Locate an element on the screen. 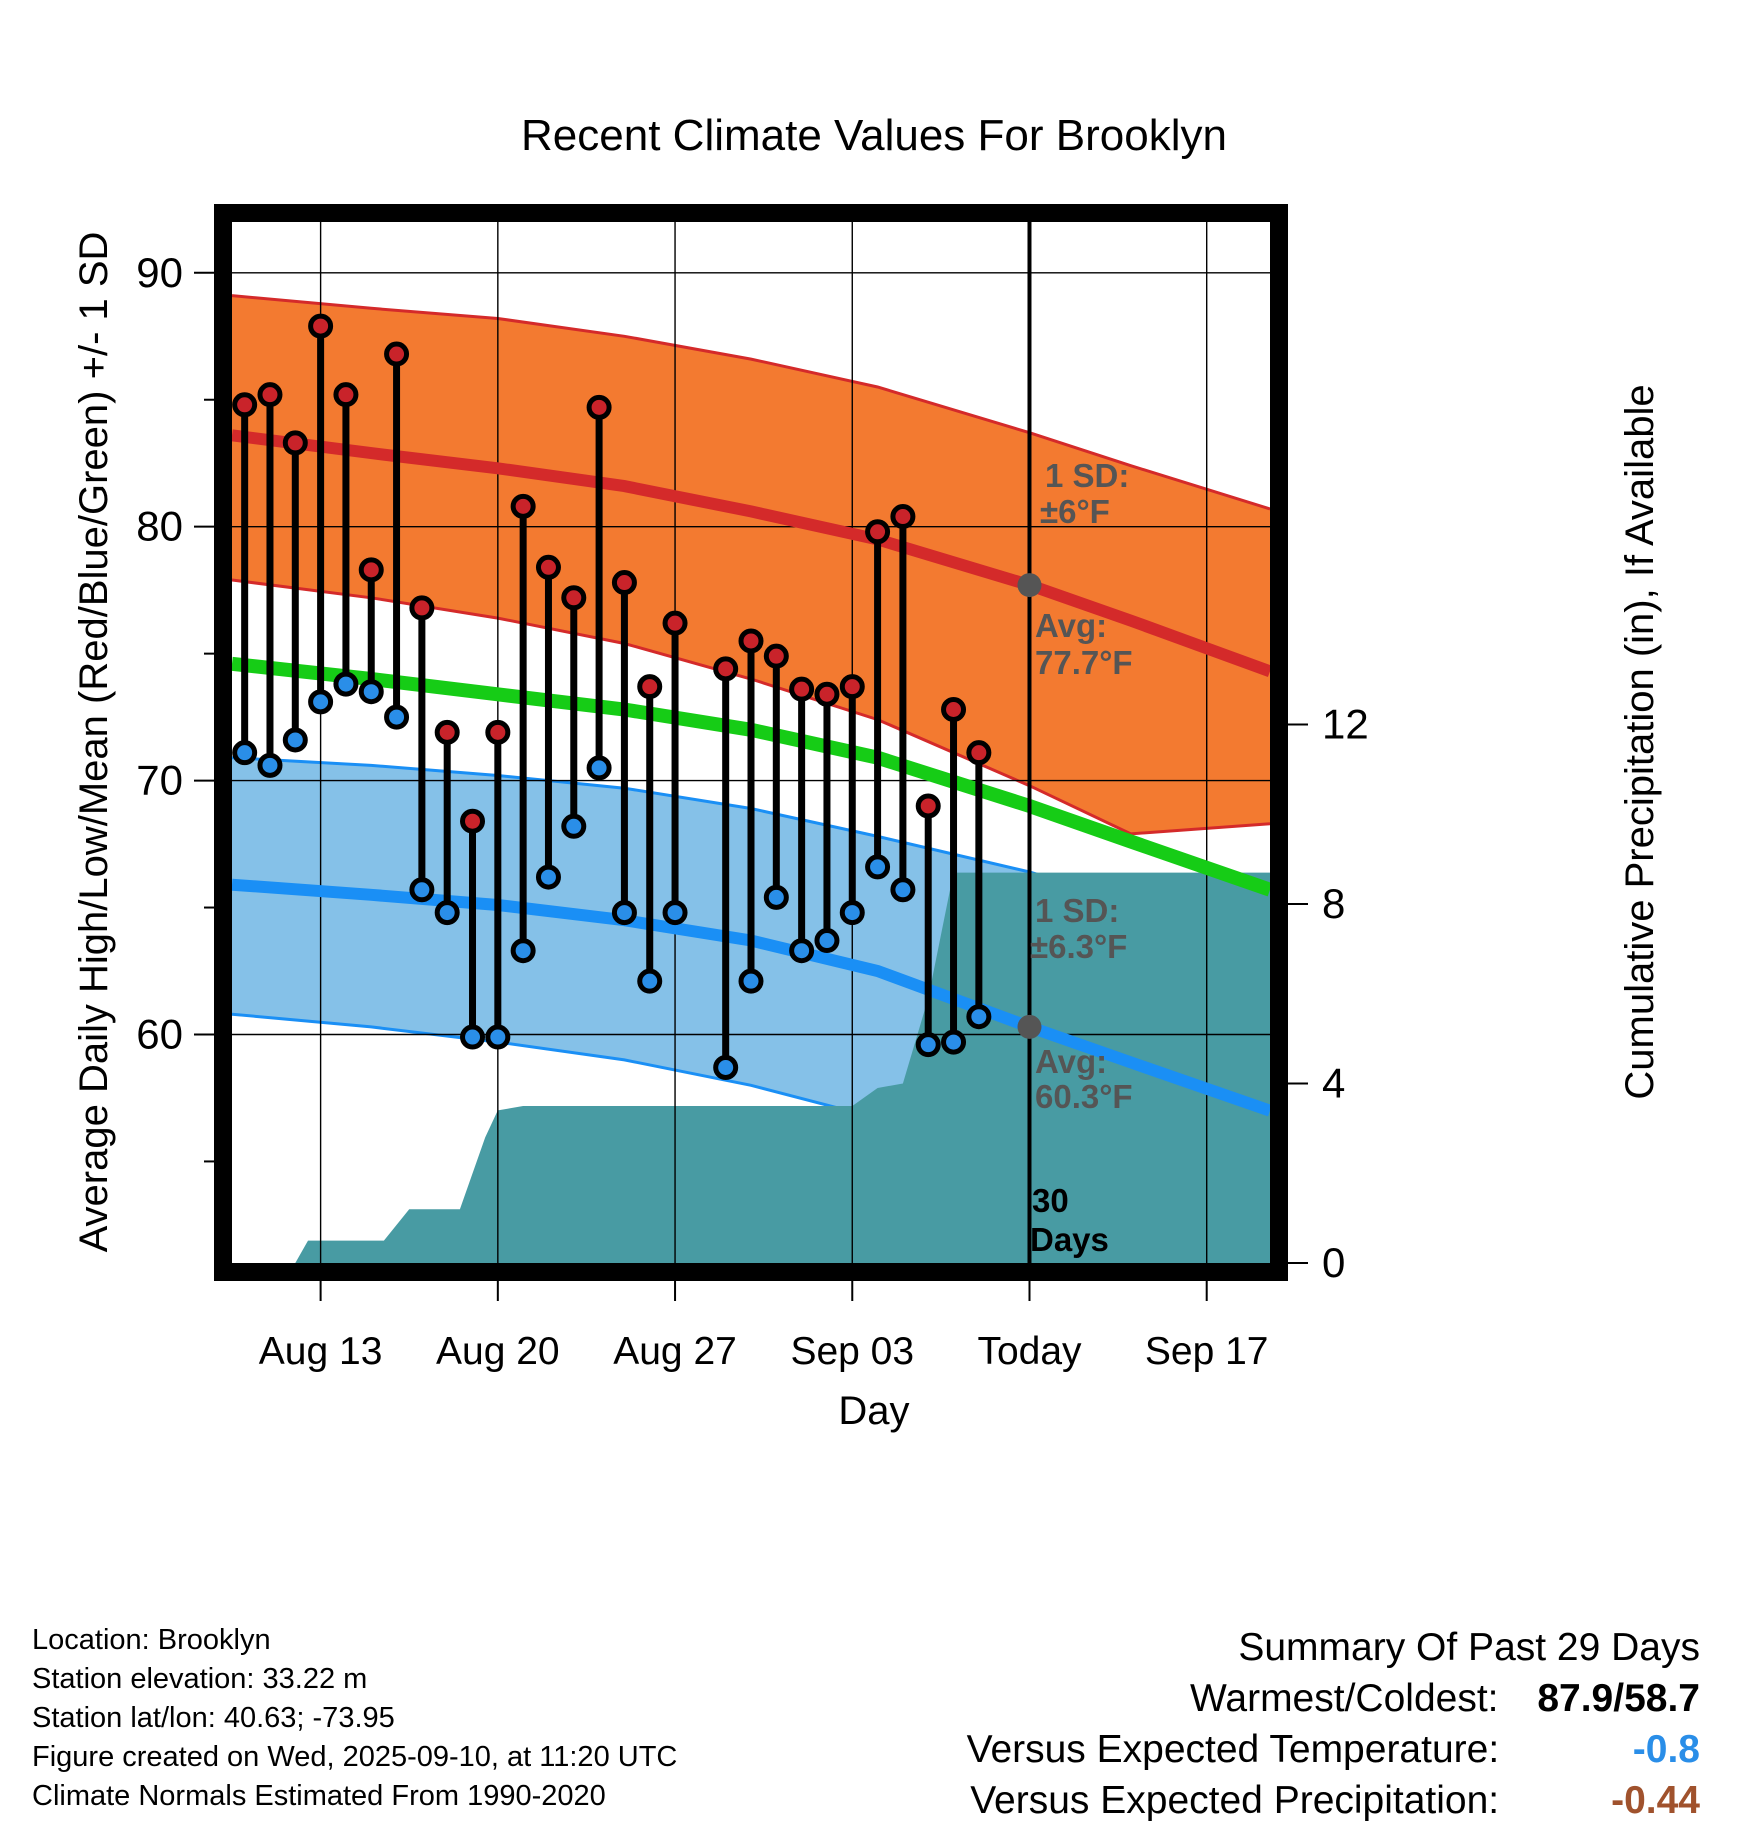  period-label-number: 30 is located at coordinates (1050, 1200).